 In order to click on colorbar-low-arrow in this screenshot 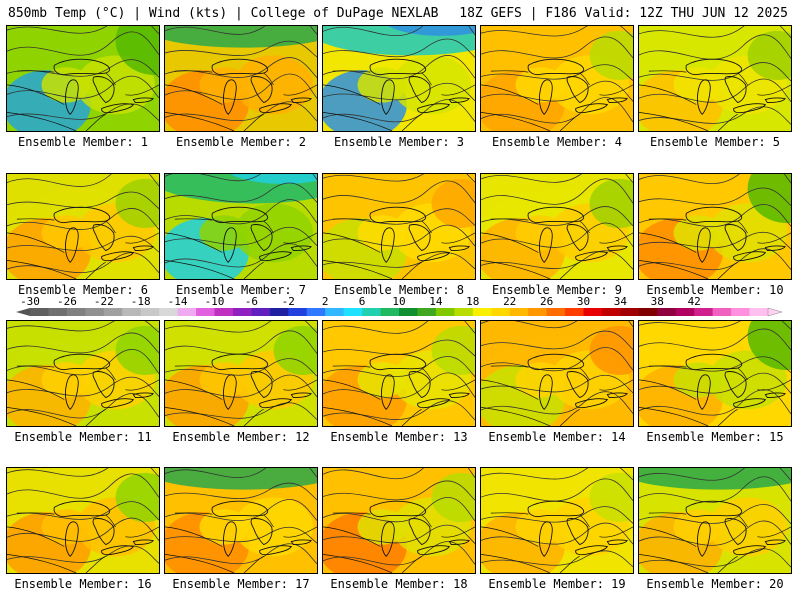, I will do `click(23, 312)`.